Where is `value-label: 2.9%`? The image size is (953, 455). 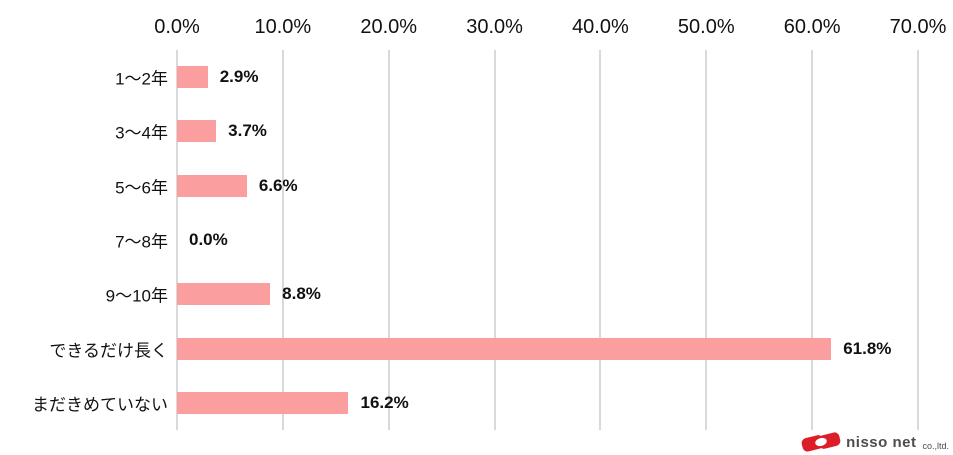 value-label: 2.9% is located at coordinates (239, 77).